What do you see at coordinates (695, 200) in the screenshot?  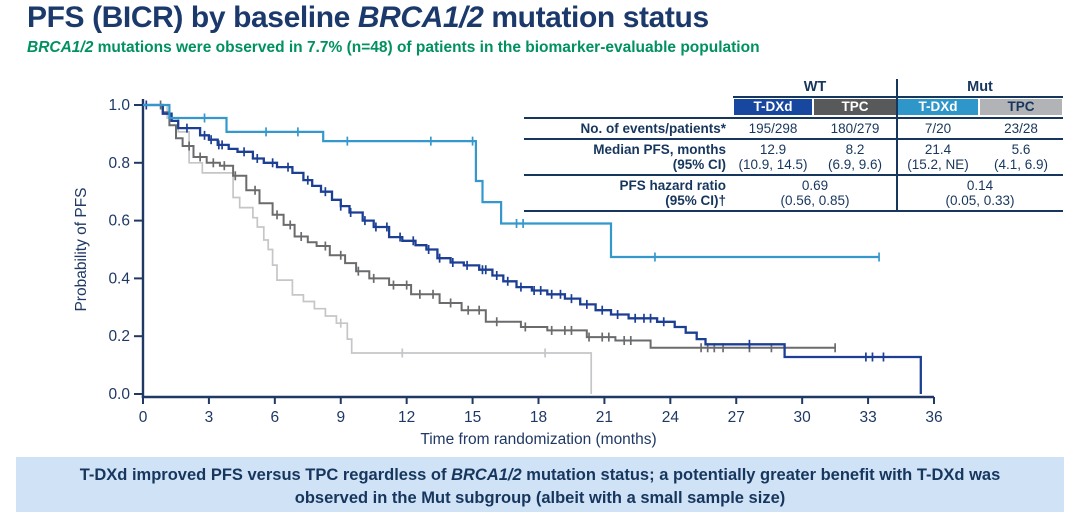 I see `hr-label-line2: (95% CI)†` at bounding box center [695, 200].